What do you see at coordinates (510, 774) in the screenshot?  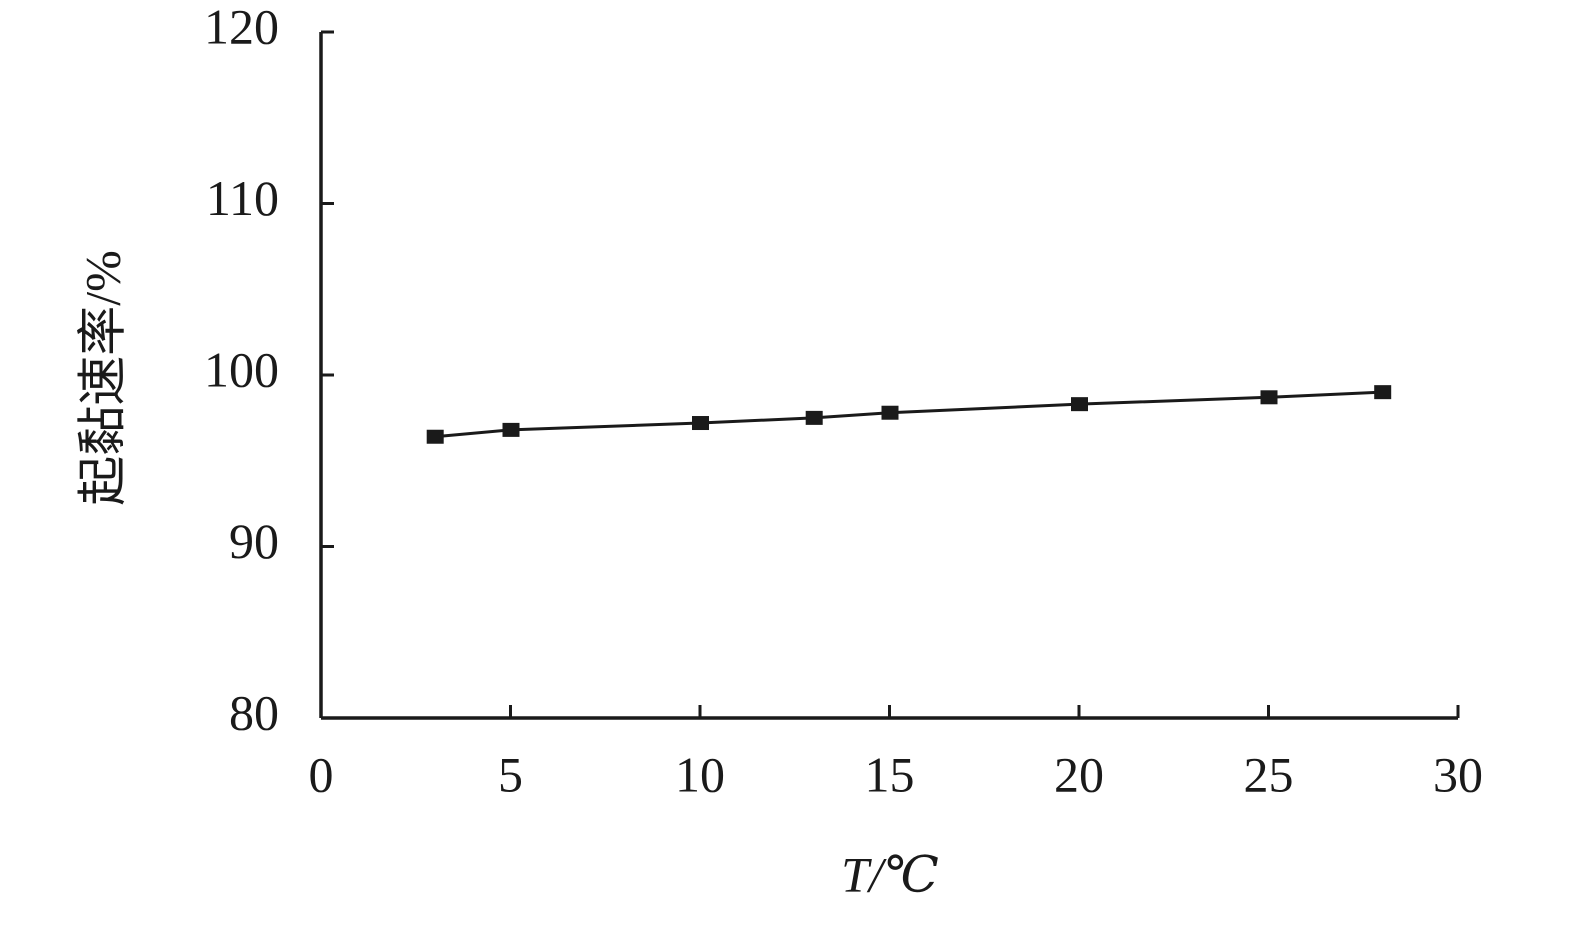 I see `x-tick-label: 5` at bounding box center [510, 774].